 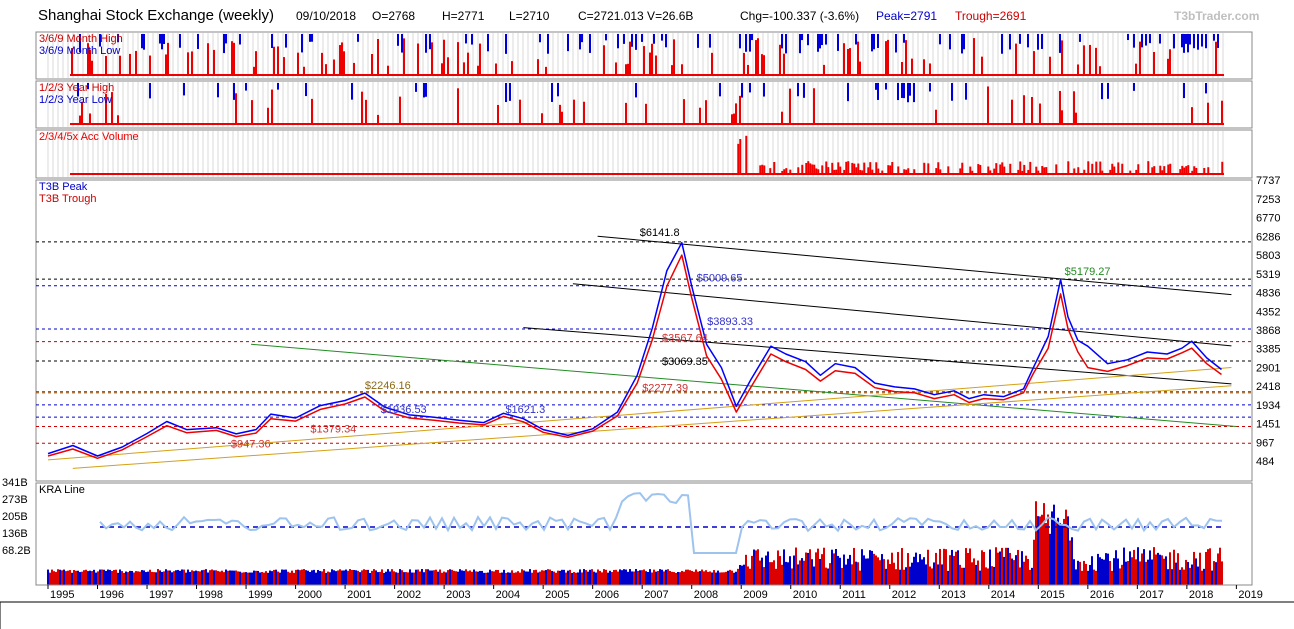 What do you see at coordinates (326, 16) in the screenshot?
I see `header-date: 09/10/2018` at bounding box center [326, 16].